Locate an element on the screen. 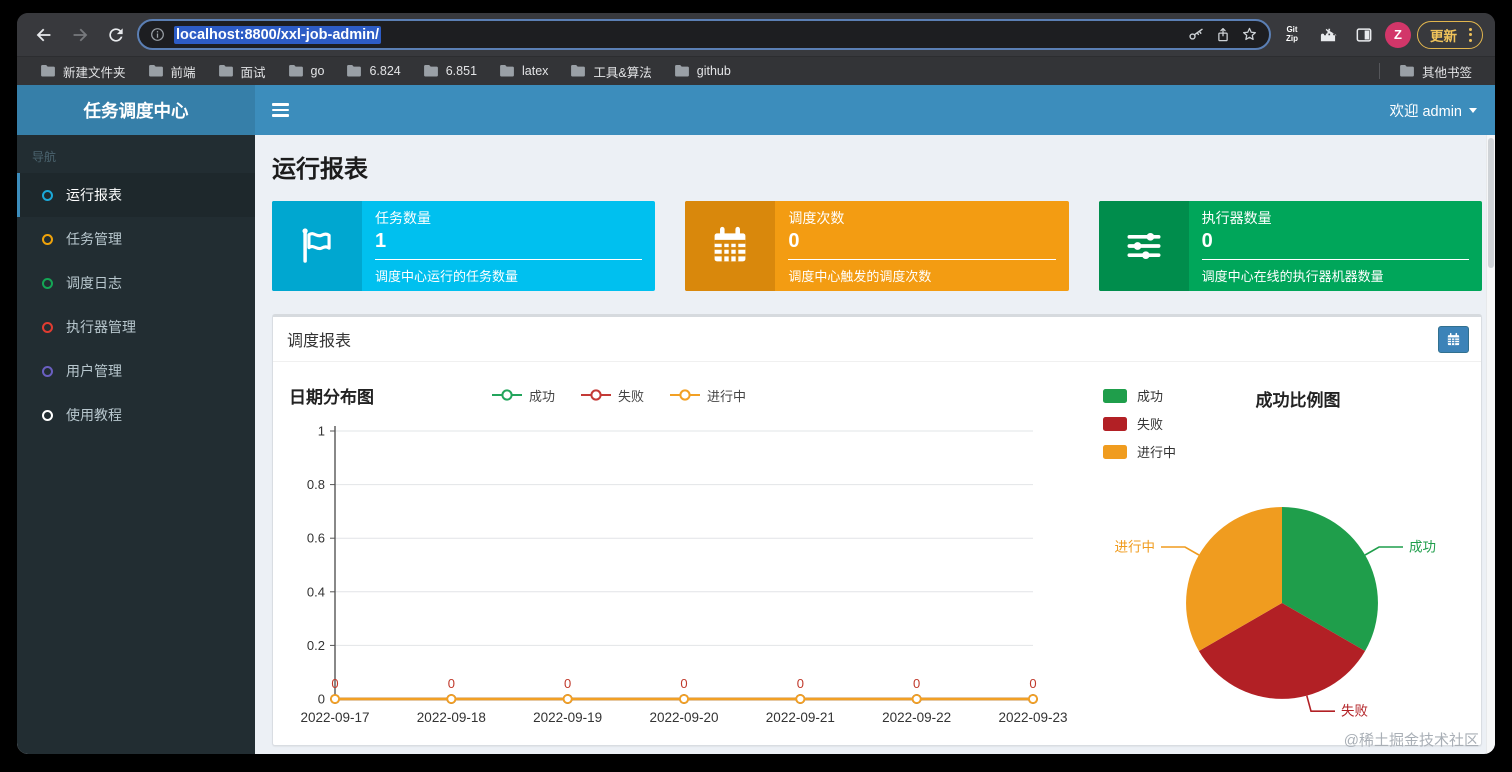  bookmark-item: 6.824 is located at coordinates (373, 71).